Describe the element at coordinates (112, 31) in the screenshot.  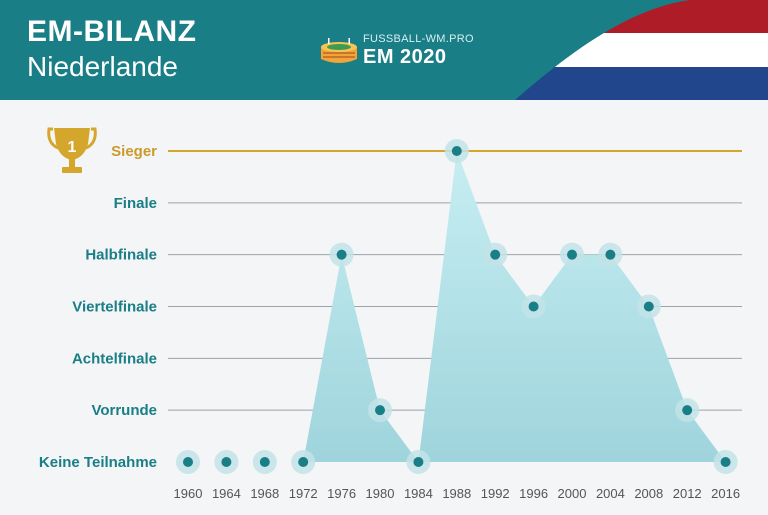
I see `page-title: EM-BILANZ` at that location.